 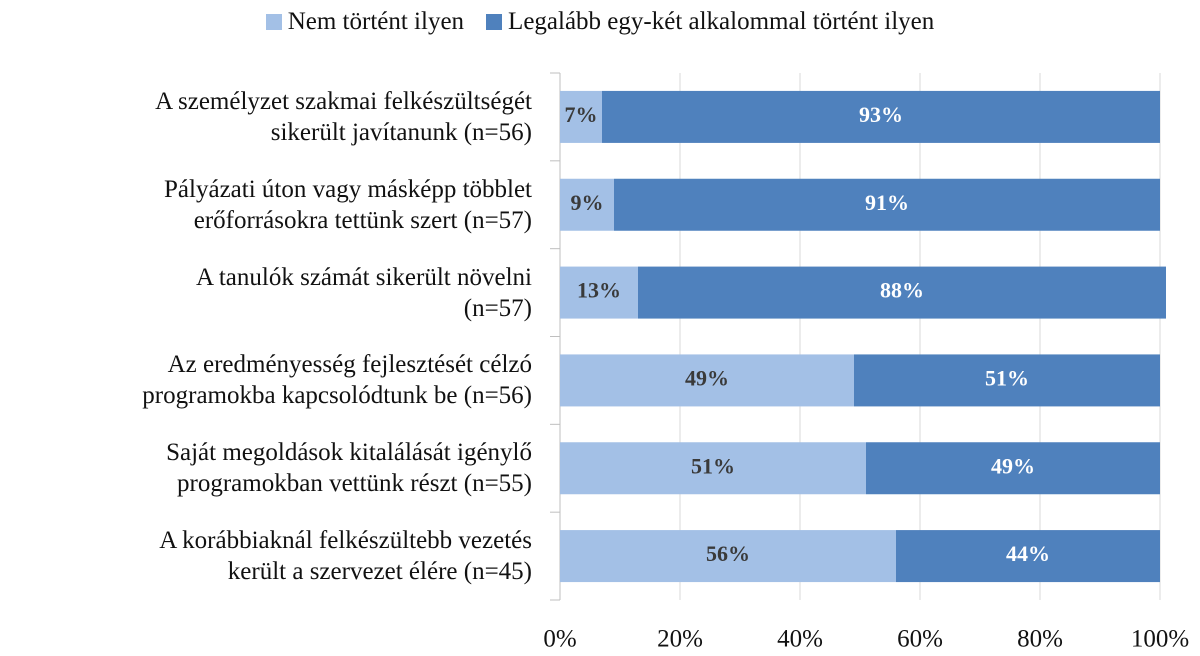 I want to click on x-tick-label: 60%, so click(x=920, y=639).